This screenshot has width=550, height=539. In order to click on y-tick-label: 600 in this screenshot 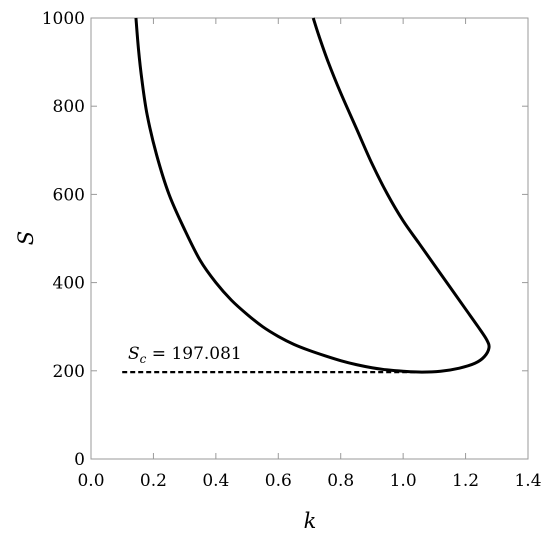, I will do `click(69, 195)`.